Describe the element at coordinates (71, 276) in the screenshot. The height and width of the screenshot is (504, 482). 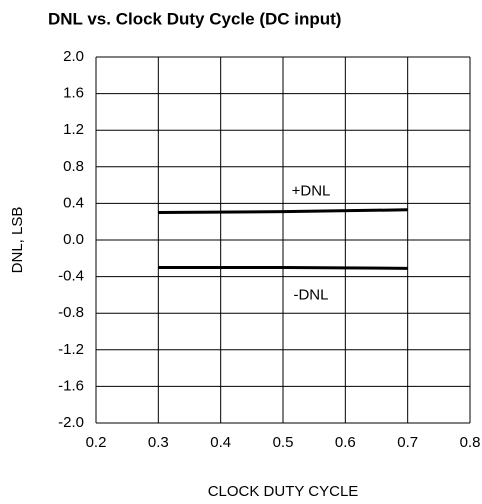
I see `y-tick-label: -0.4` at that location.